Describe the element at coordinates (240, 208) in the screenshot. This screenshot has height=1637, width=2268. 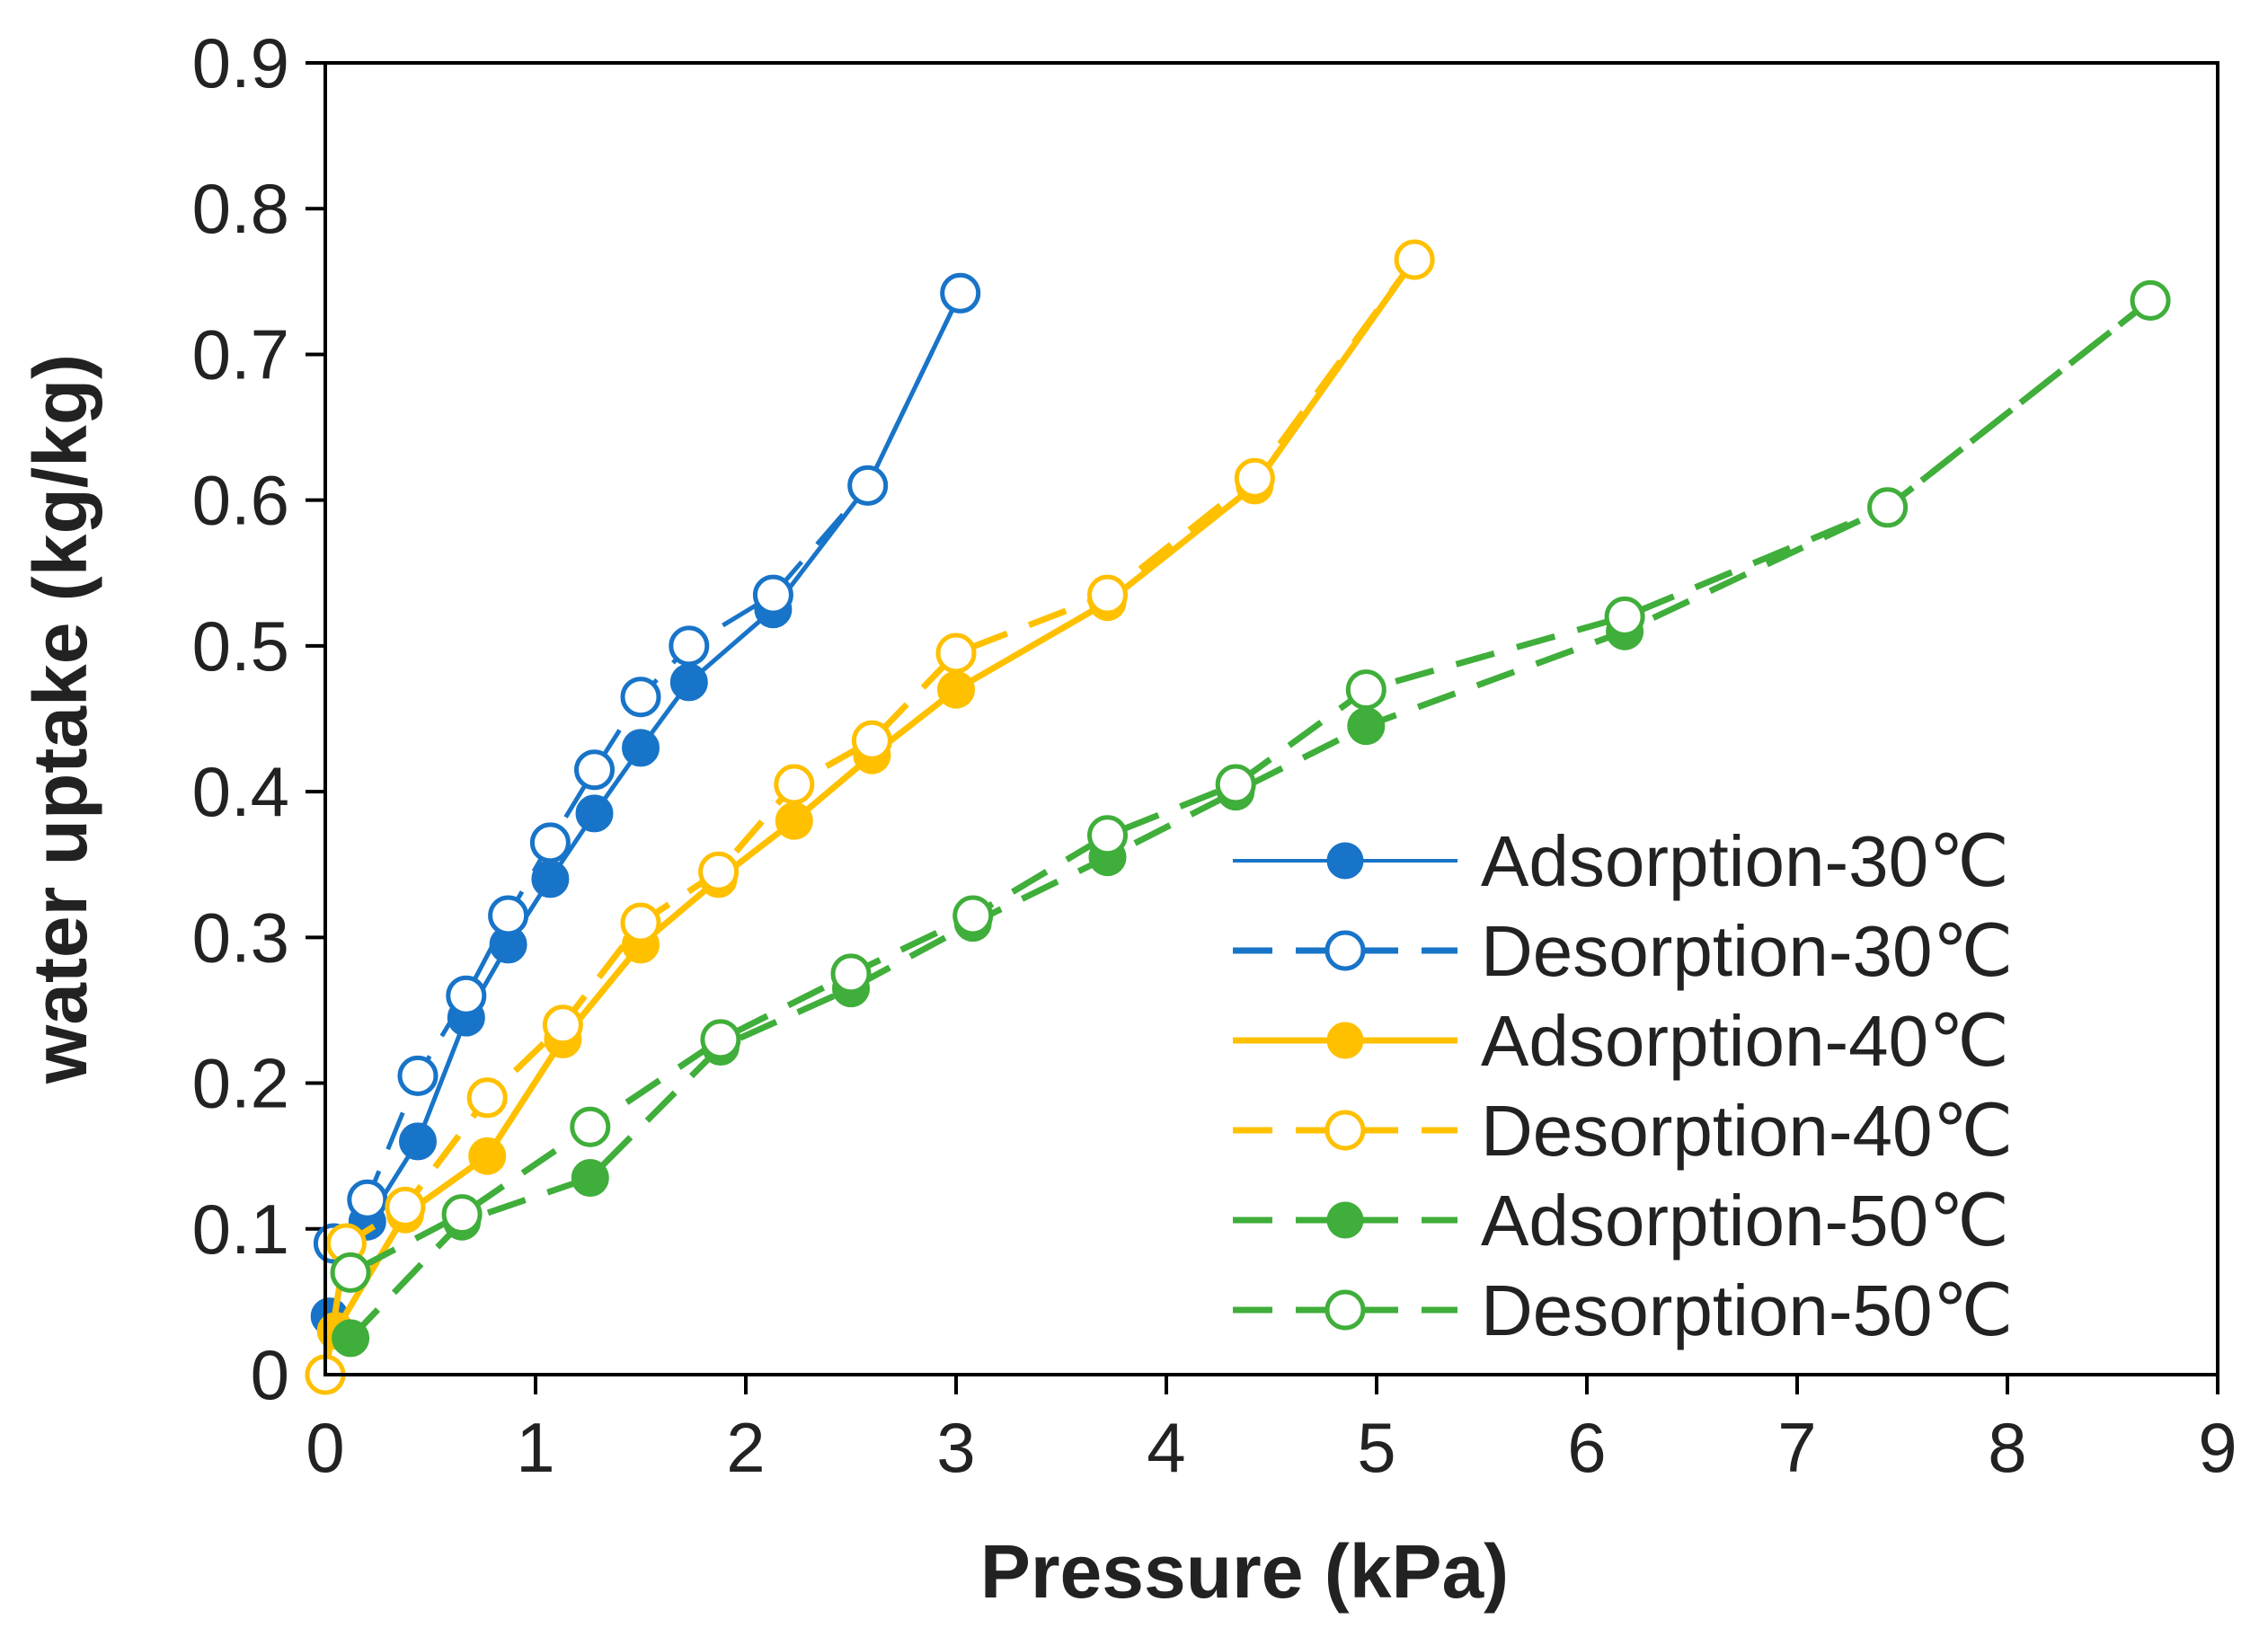
I see `y-tick-label: 0.8` at that location.